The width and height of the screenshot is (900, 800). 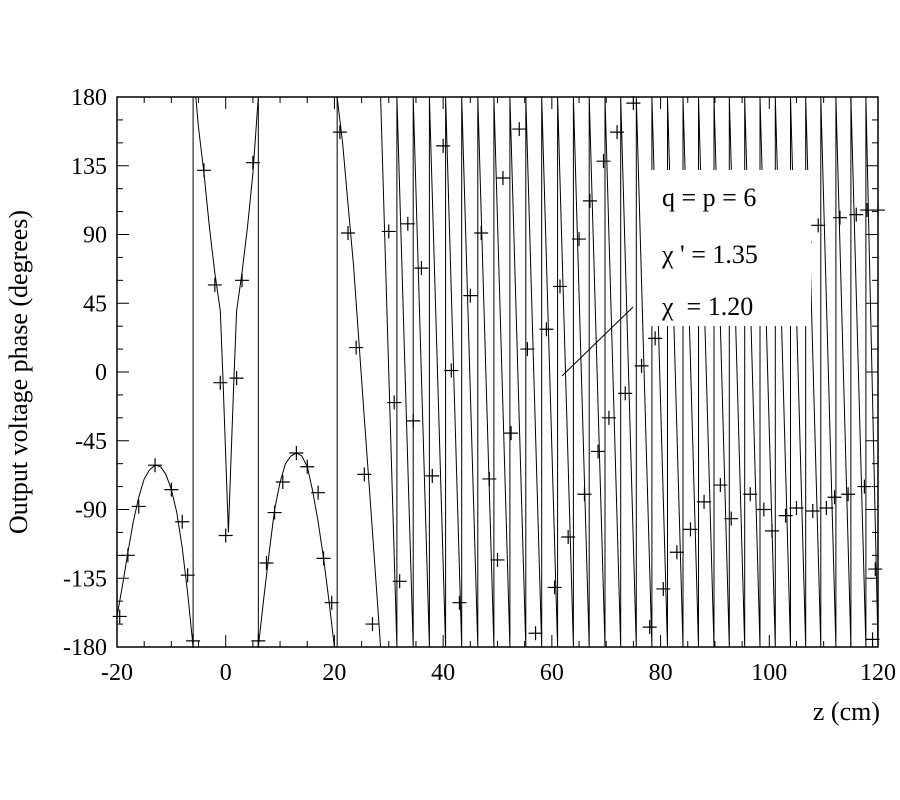 What do you see at coordinates (89, 98) in the screenshot?
I see `y-tick-label: 180` at bounding box center [89, 98].